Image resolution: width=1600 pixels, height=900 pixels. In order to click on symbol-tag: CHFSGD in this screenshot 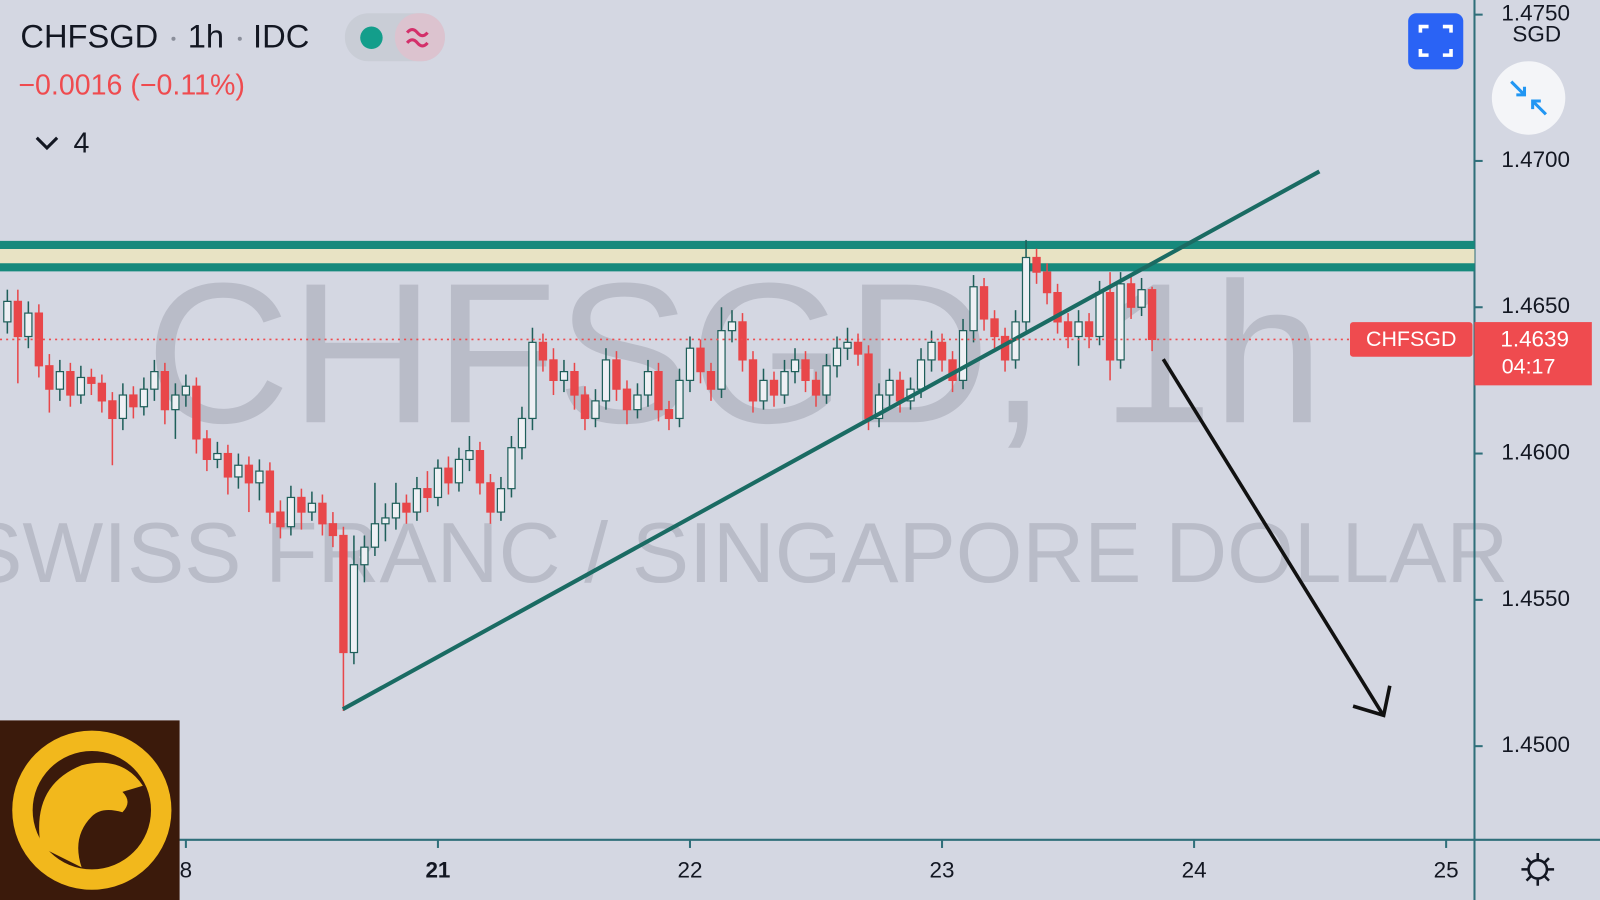, I will do `click(1411, 339)`.